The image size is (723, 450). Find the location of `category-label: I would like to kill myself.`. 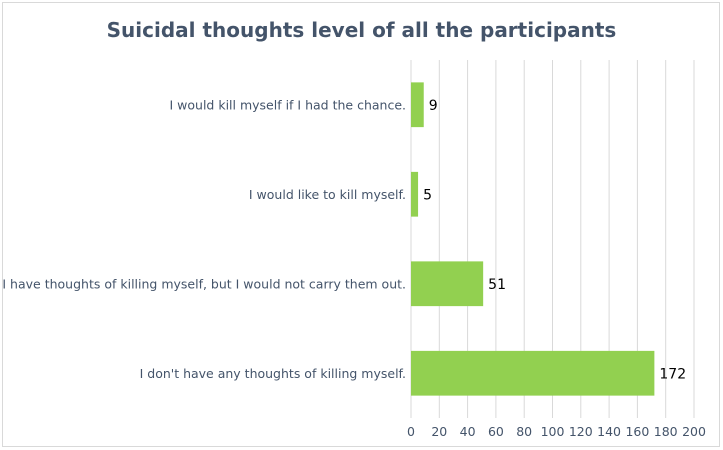

category-label: I would like to kill myself. is located at coordinates (327, 194).